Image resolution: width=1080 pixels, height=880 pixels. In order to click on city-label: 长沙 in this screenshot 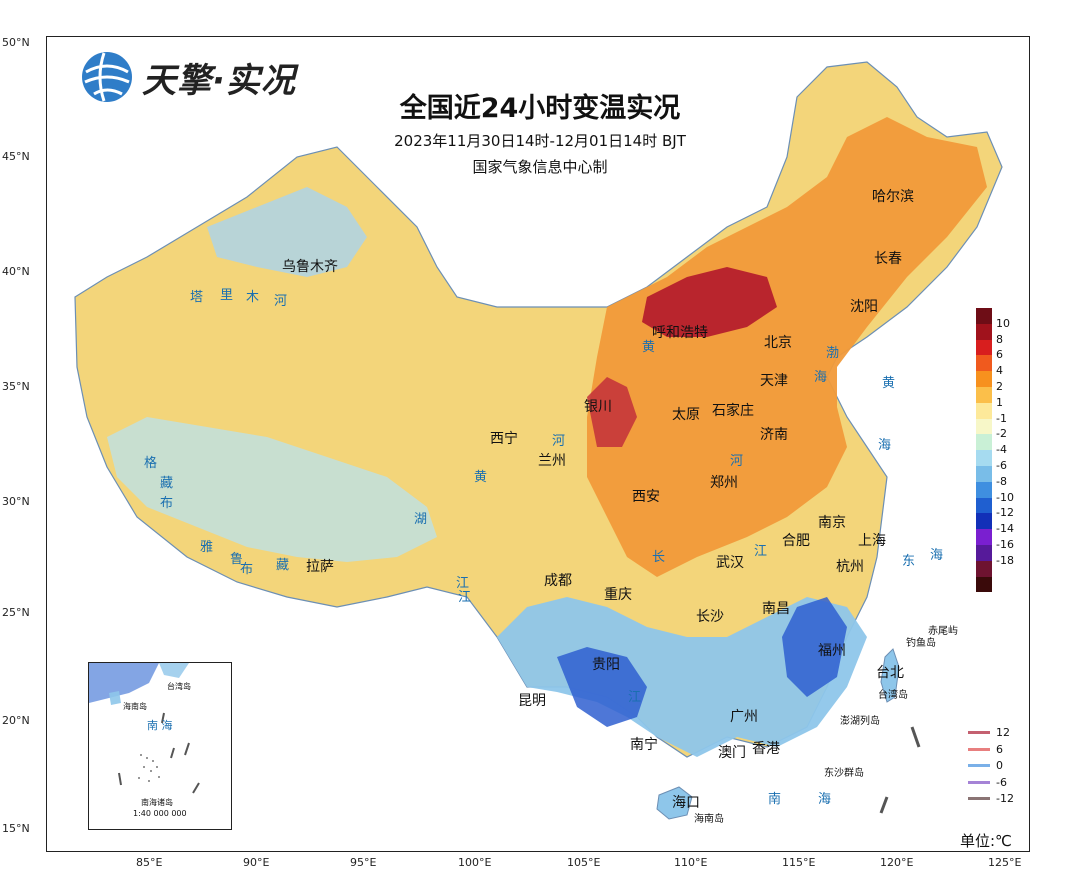, I will do `click(710, 617)`.